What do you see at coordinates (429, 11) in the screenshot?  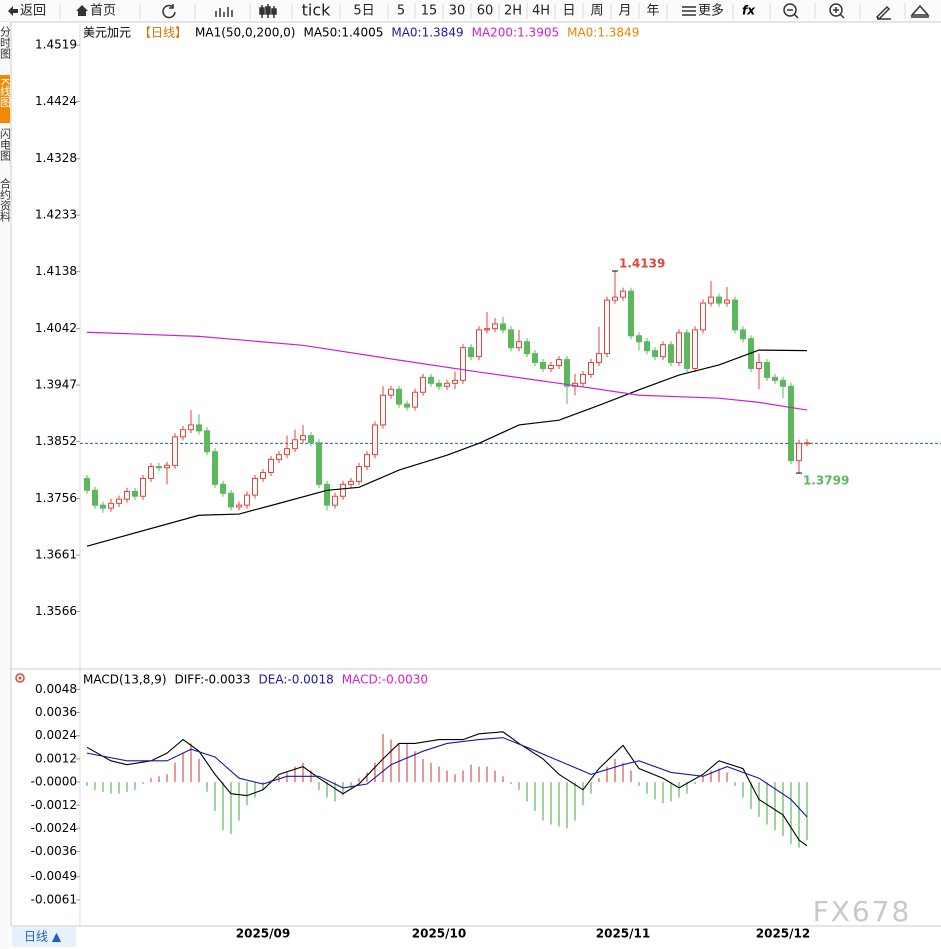 I see `toolbar-button: 15` at bounding box center [429, 11].